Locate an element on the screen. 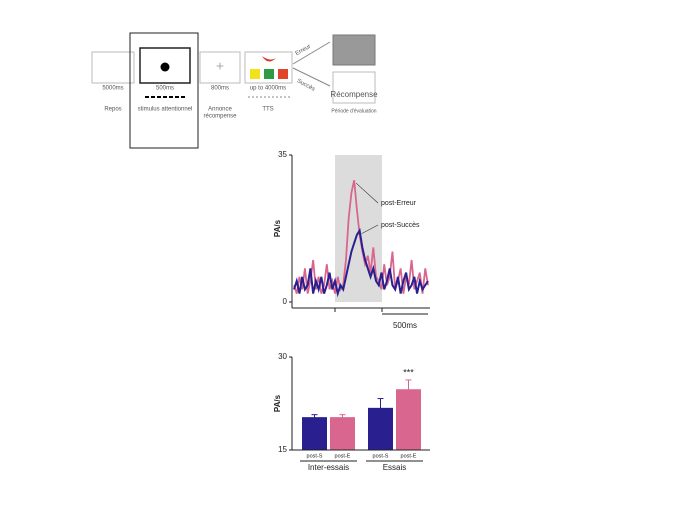  scale-bar-label: 500ms is located at coordinates (405, 325).